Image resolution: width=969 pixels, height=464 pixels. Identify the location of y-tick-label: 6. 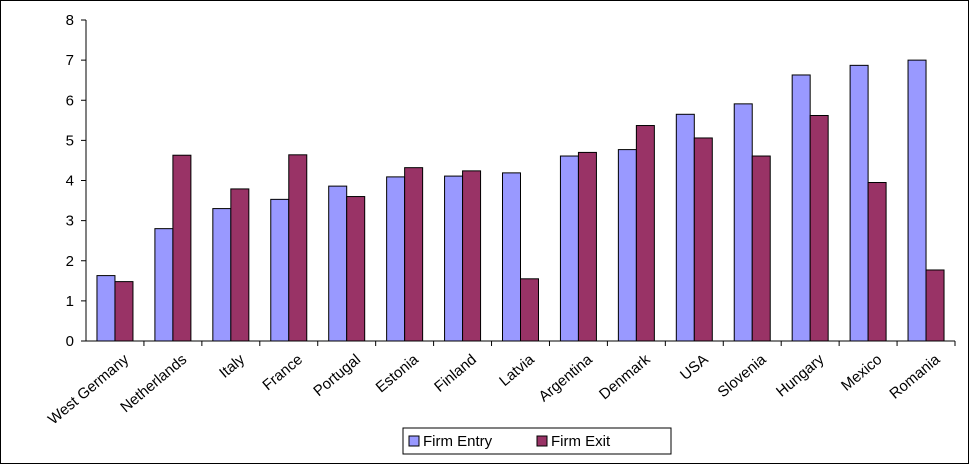
(70, 100).